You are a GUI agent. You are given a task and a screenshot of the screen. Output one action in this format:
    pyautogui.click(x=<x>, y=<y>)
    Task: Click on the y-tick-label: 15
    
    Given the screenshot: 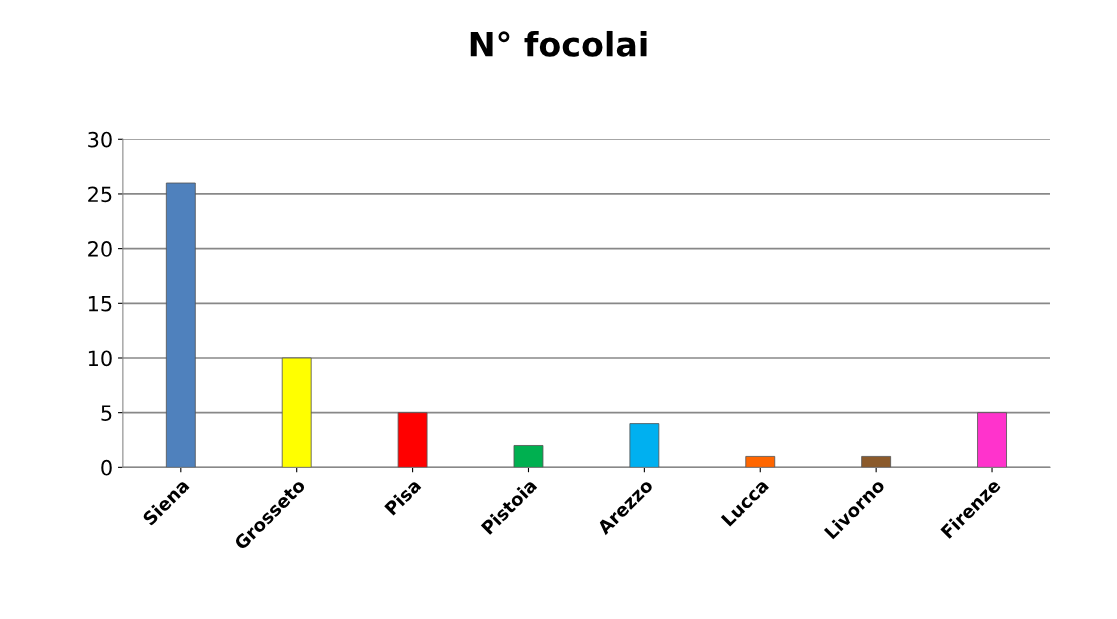 What is the action you would take?
    pyautogui.click(x=100, y=304)
    